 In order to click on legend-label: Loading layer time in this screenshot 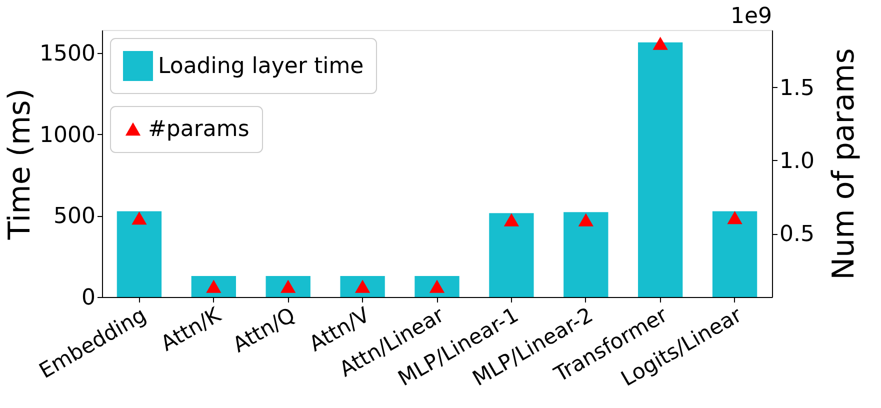, I will do `click(261, 66)`.